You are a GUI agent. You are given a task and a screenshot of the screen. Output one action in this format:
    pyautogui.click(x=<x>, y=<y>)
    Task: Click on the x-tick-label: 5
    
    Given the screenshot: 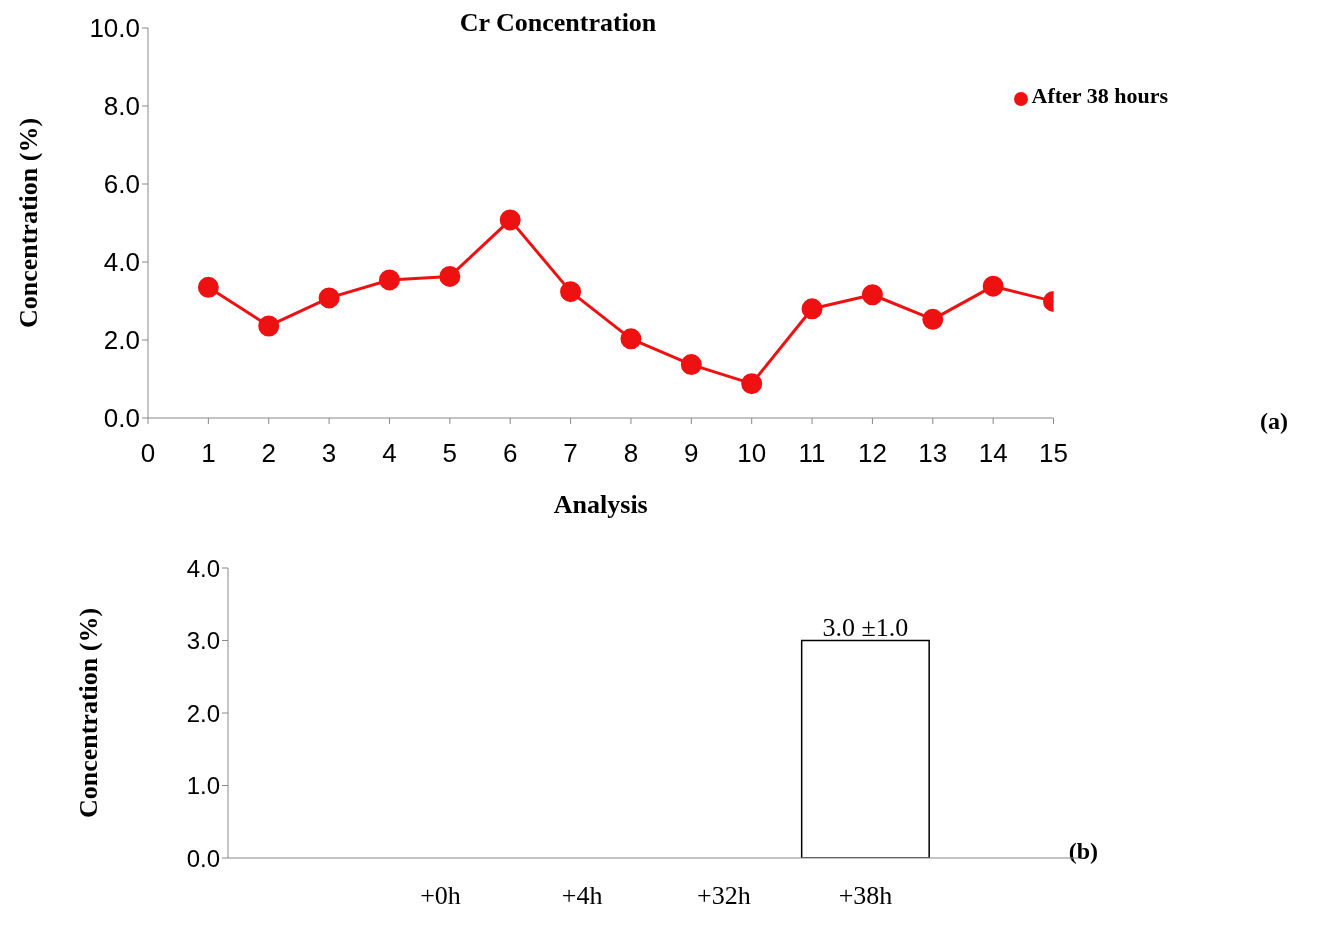 What is the action you would take?
    pyautogui.click(x=450, y=453)
    